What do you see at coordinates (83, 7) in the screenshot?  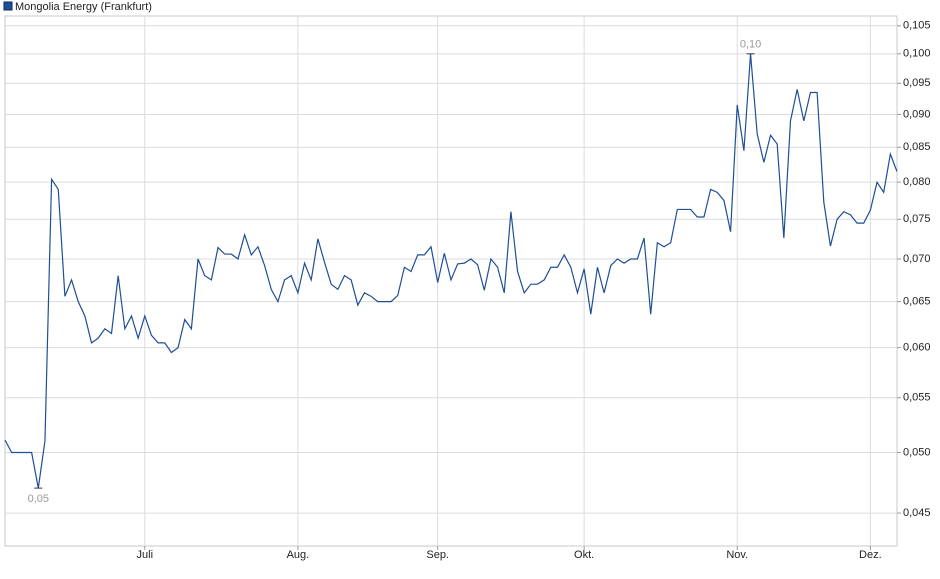 I see `legend-label: Mongolia Energy (Frankfurt)` at bounding box center [83, 7].